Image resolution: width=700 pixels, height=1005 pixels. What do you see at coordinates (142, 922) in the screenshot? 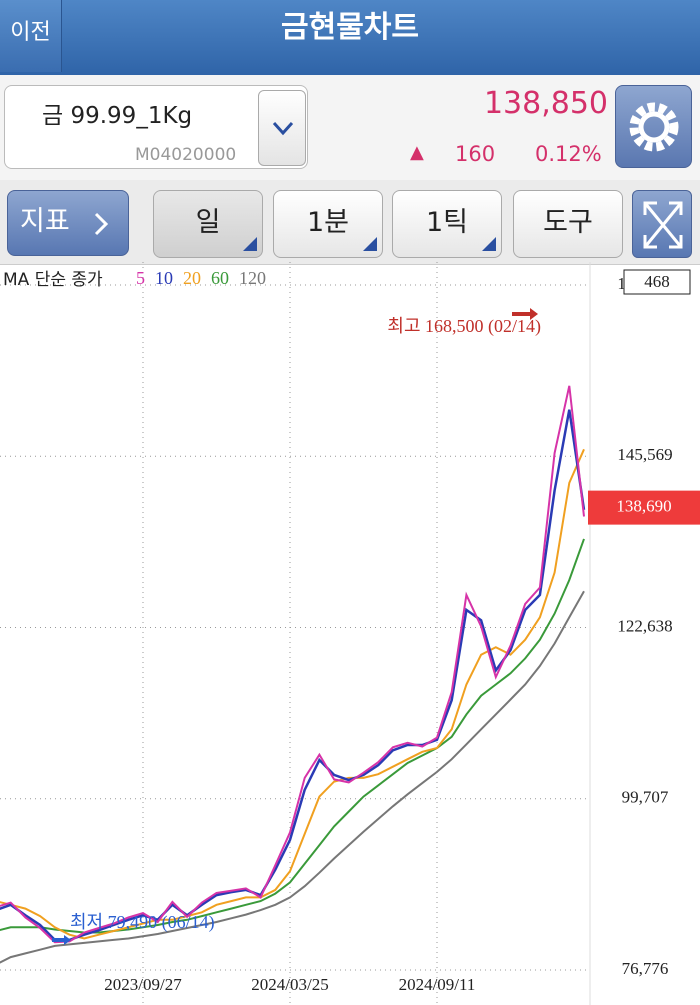
I see `low-annotation: 최저 79,490 (06/14)` at bounding box center [142, 922].